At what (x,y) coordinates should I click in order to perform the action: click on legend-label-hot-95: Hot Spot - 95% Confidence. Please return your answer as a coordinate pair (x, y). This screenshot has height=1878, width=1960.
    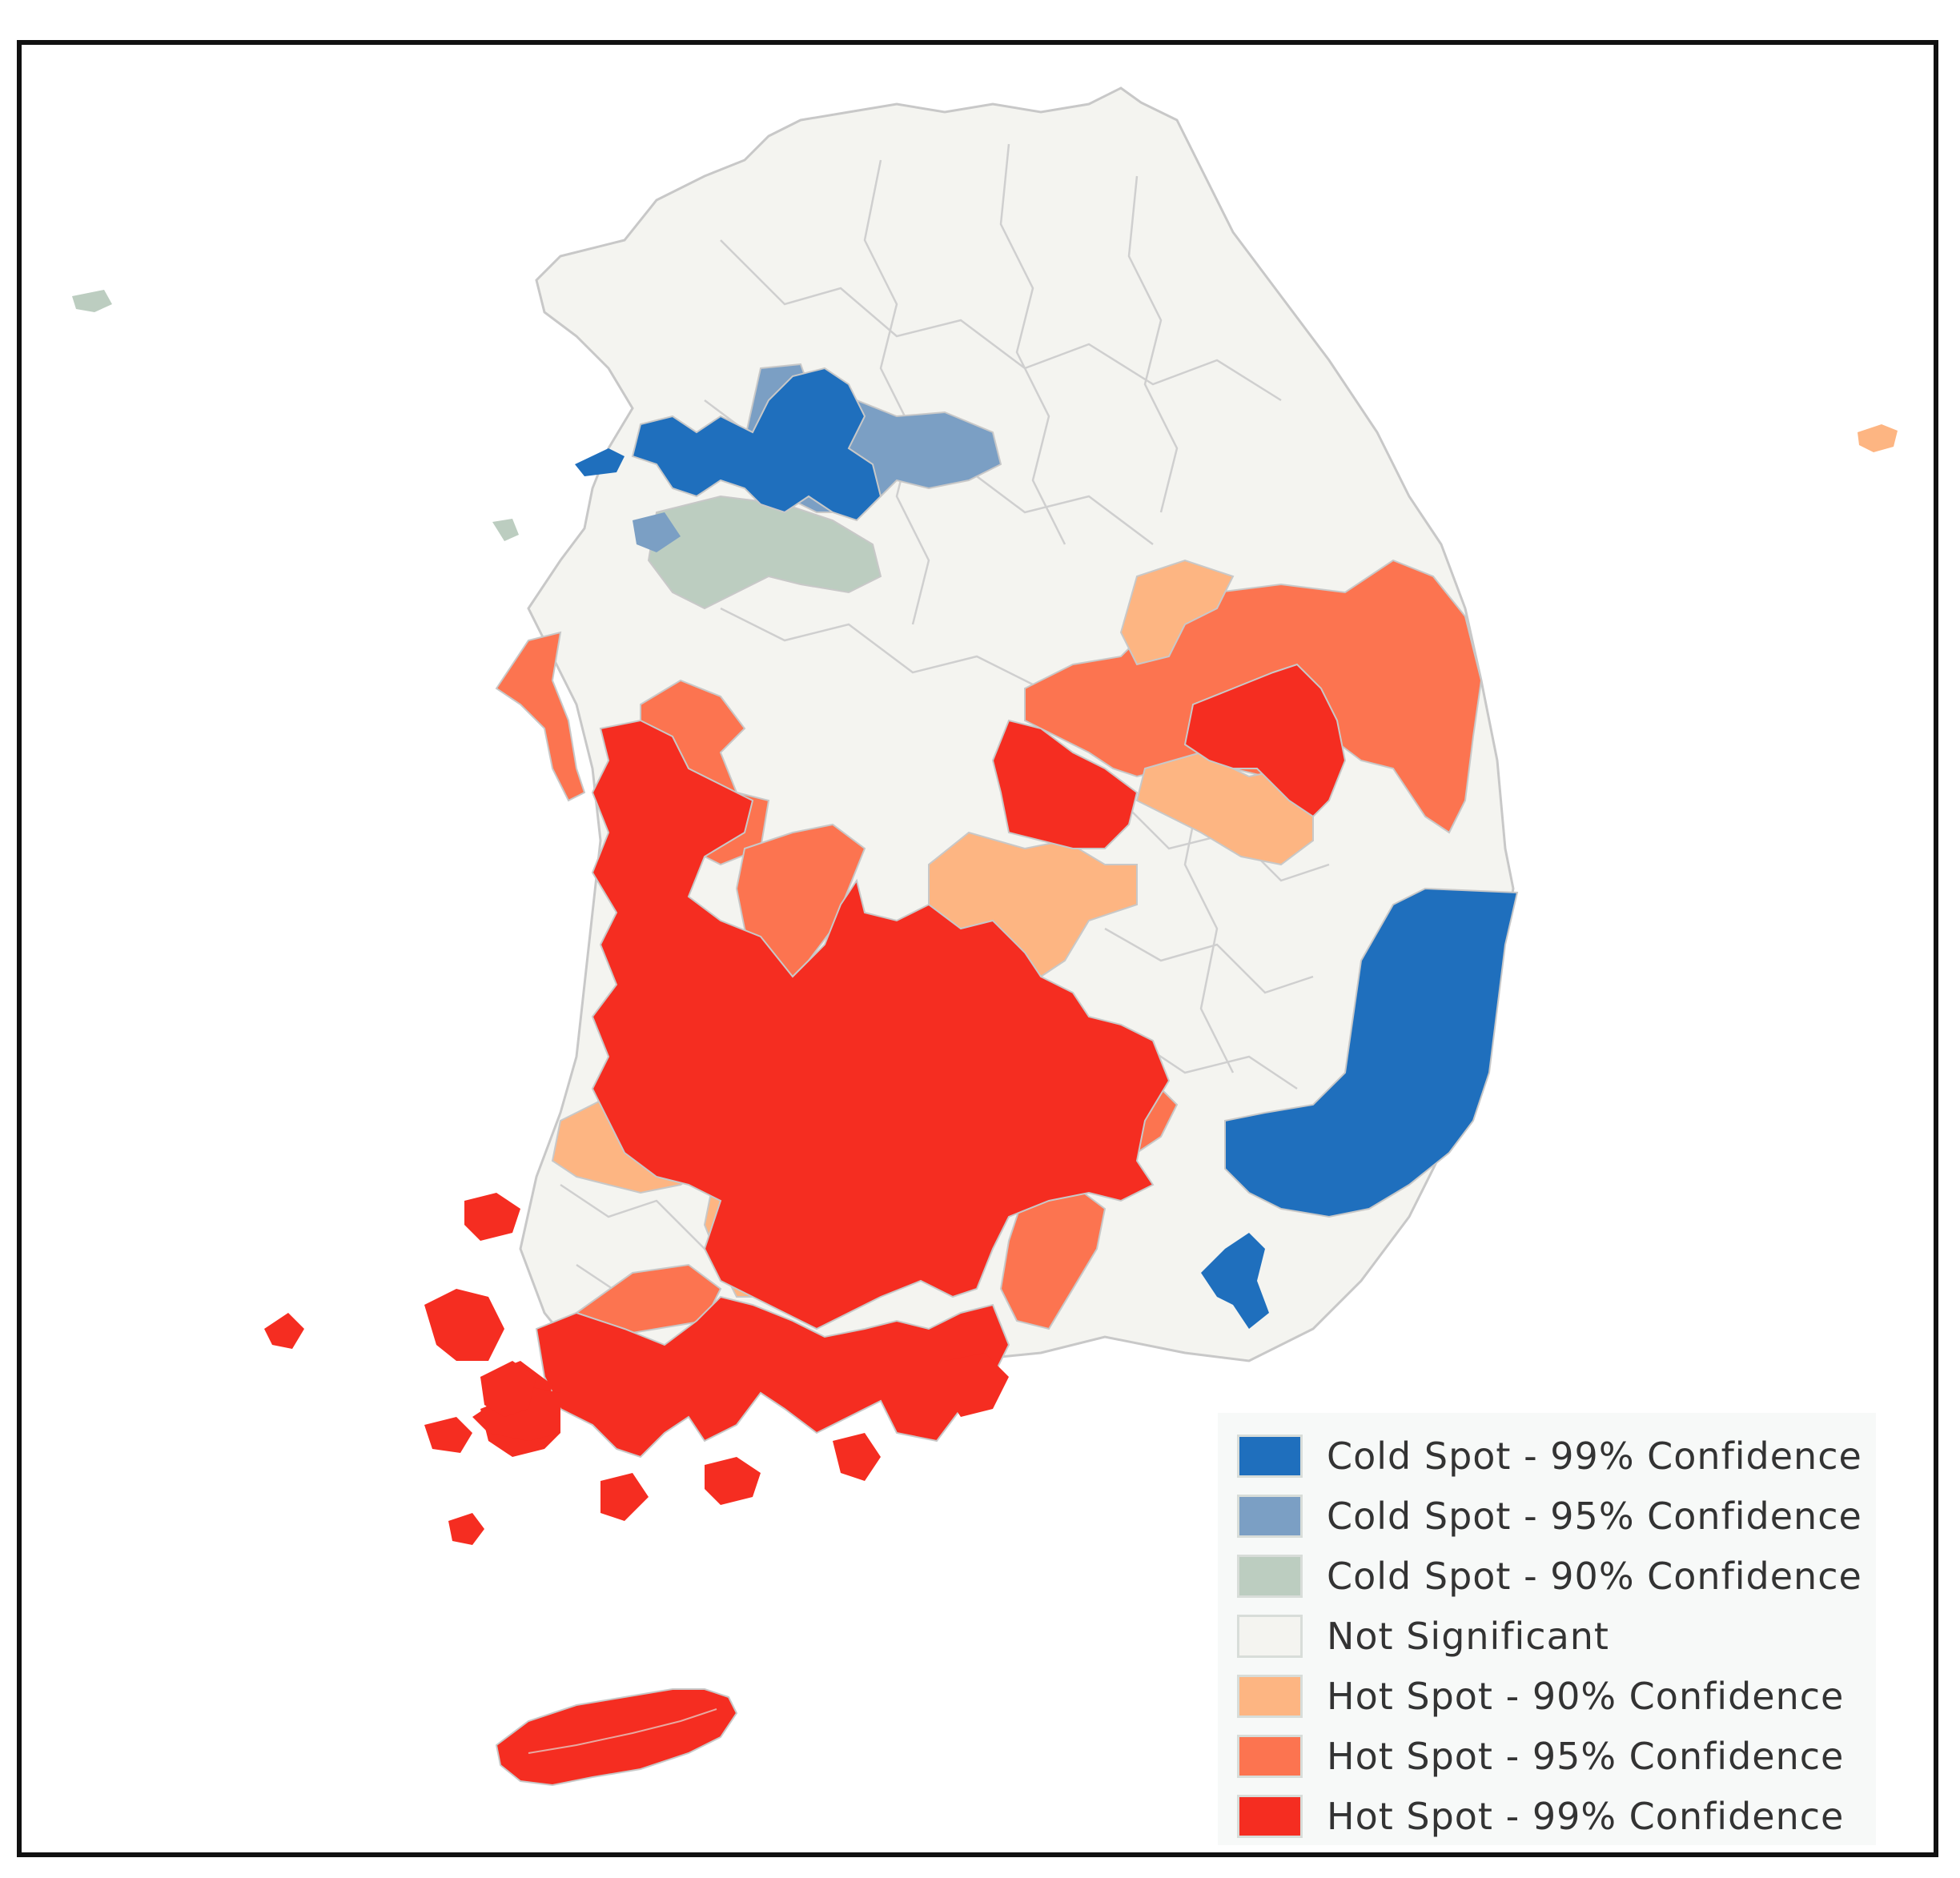
    Looking at the image, I should click on (1586, 1756).